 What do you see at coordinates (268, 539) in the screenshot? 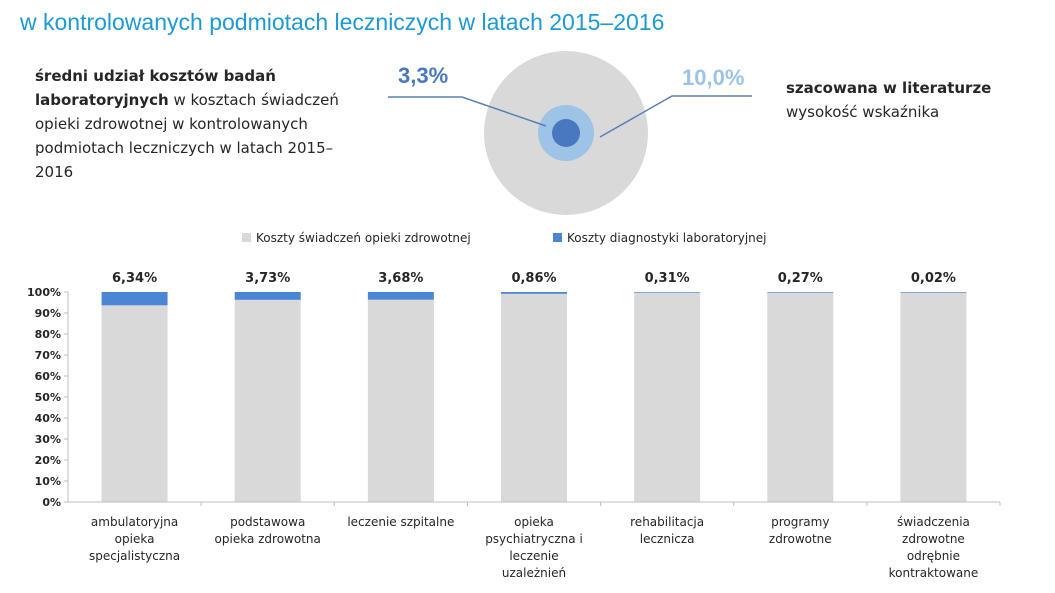
I see `category-label-line: opieka zdrowotna` at bounding box center [268, 539].